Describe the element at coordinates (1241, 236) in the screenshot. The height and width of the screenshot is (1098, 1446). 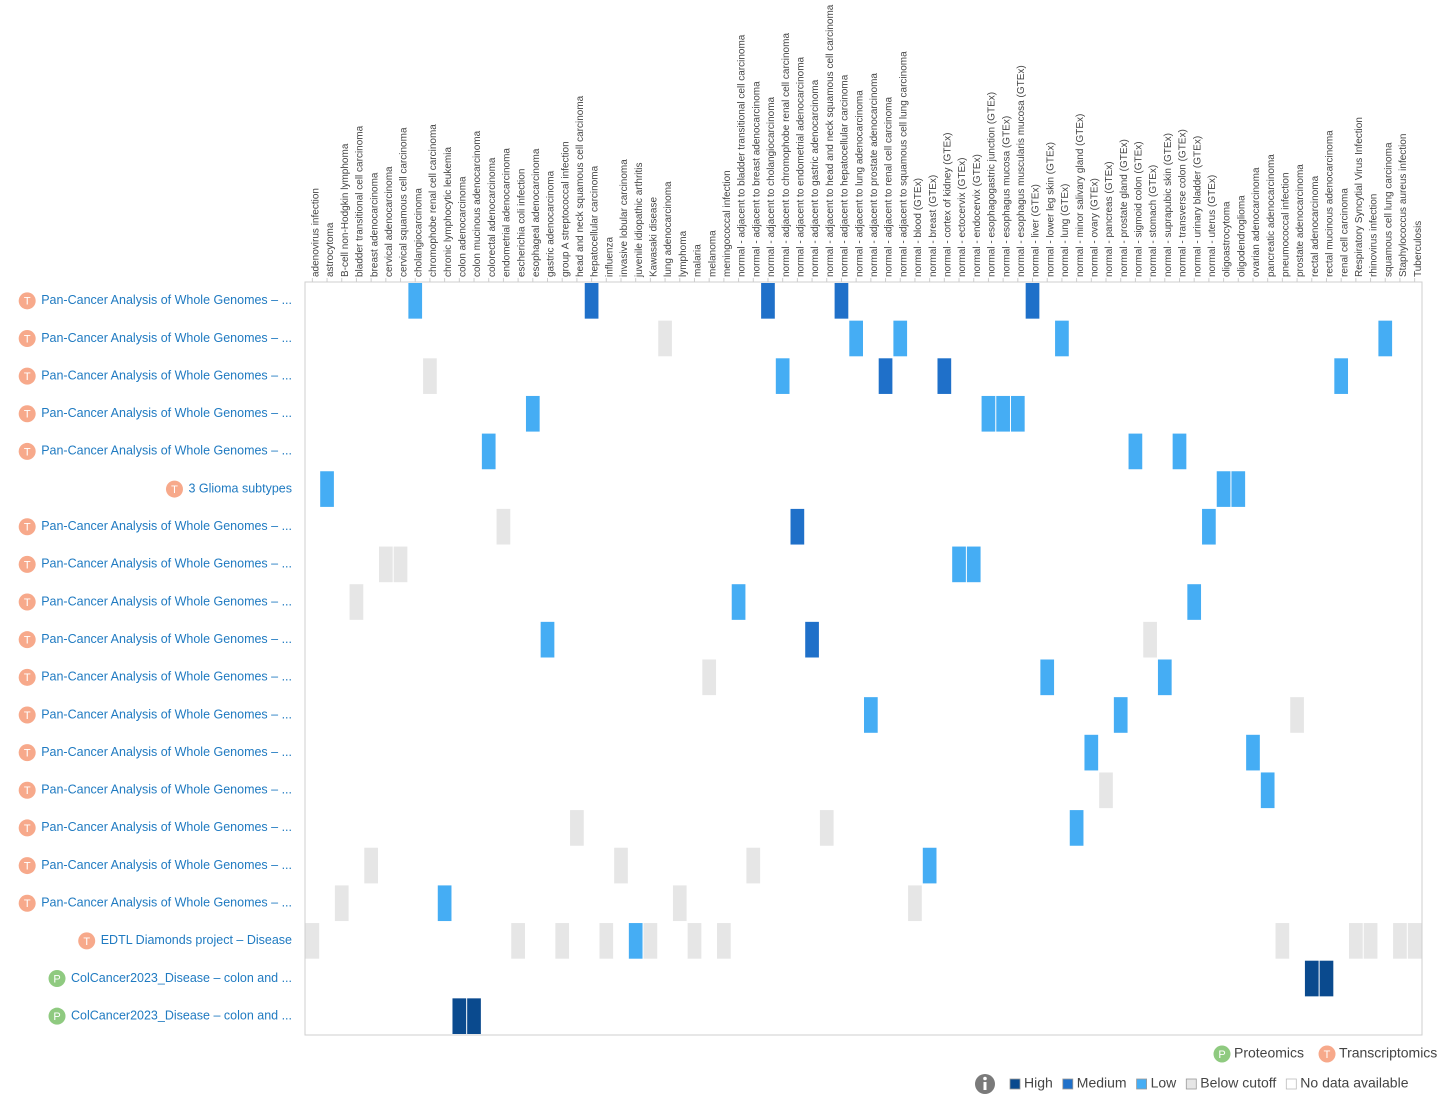
I see `column-label: oligodendroglioma` at that location.